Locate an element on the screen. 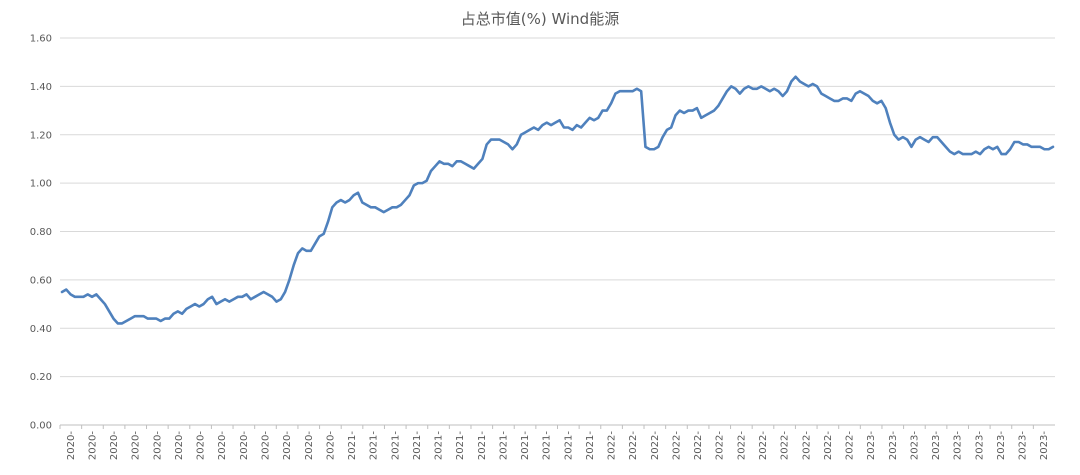 This screenshot has width=1080, height=475. chart-title: 占总市值(%) Wind能源 is located at coordinates (540, 19).